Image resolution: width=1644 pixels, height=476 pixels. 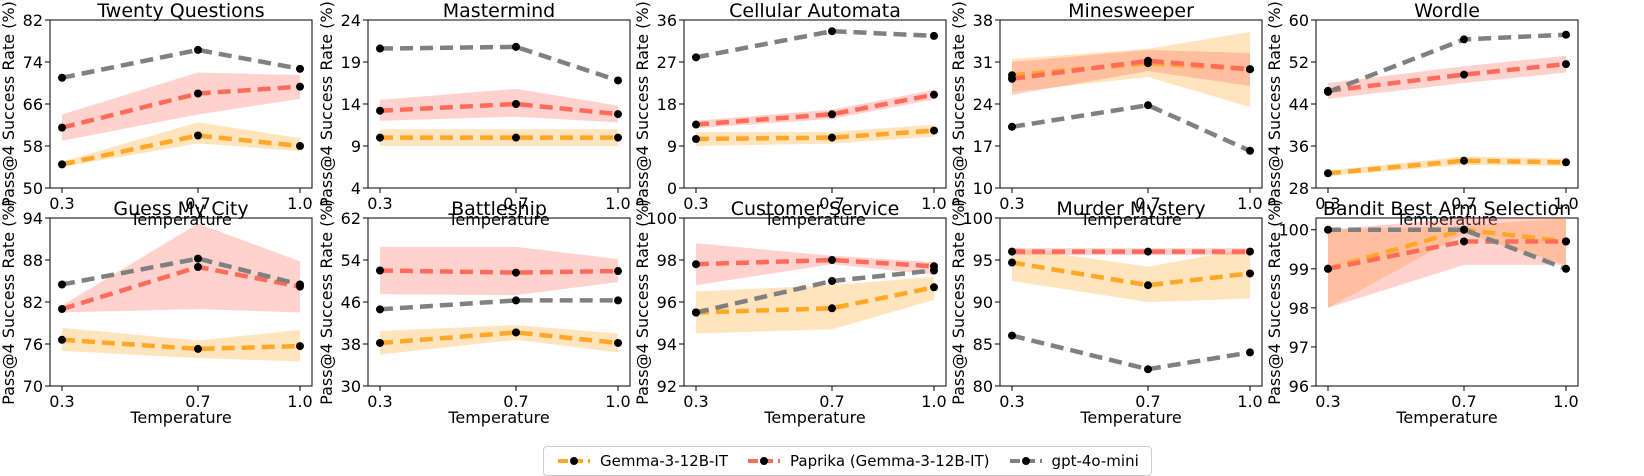 What do you see at coordinates (356, 188) in the screenshot?
I see `y-tick-label: 4` at bounding box center [356, 188].